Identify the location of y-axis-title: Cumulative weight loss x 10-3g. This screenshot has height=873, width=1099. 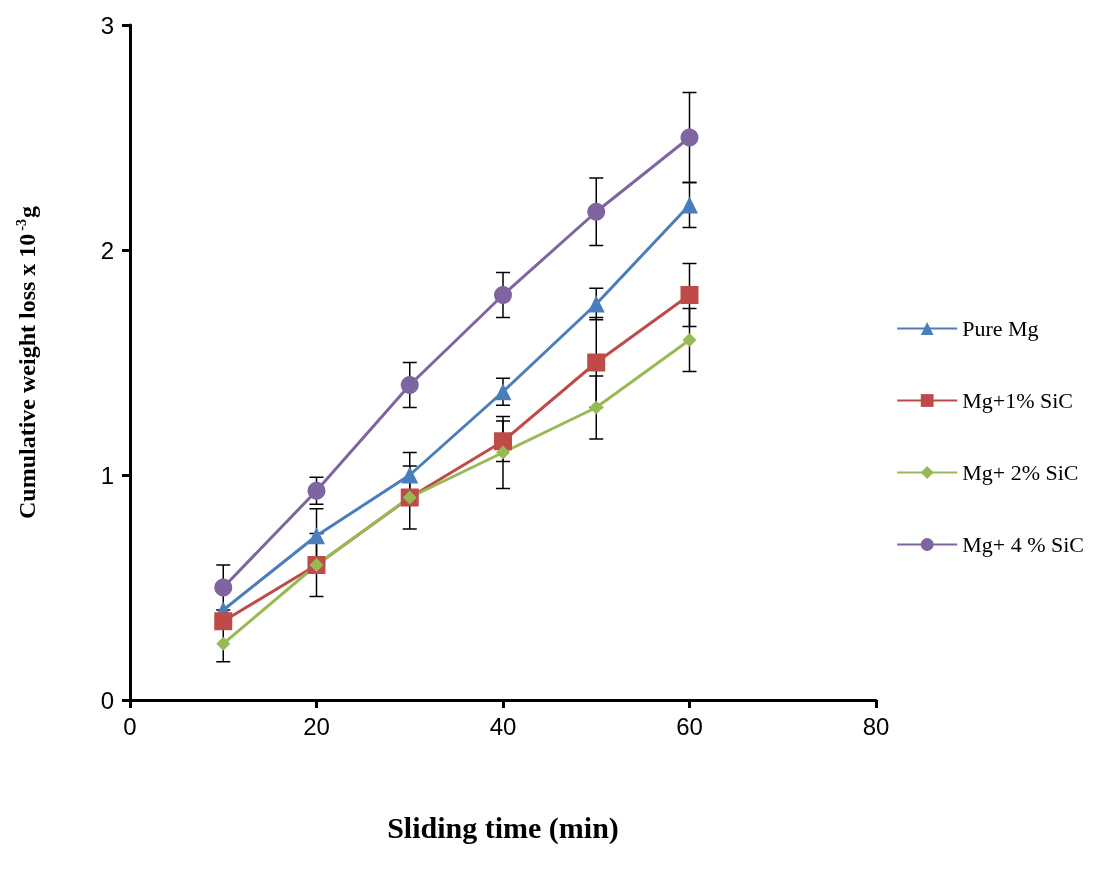
(26, 362).